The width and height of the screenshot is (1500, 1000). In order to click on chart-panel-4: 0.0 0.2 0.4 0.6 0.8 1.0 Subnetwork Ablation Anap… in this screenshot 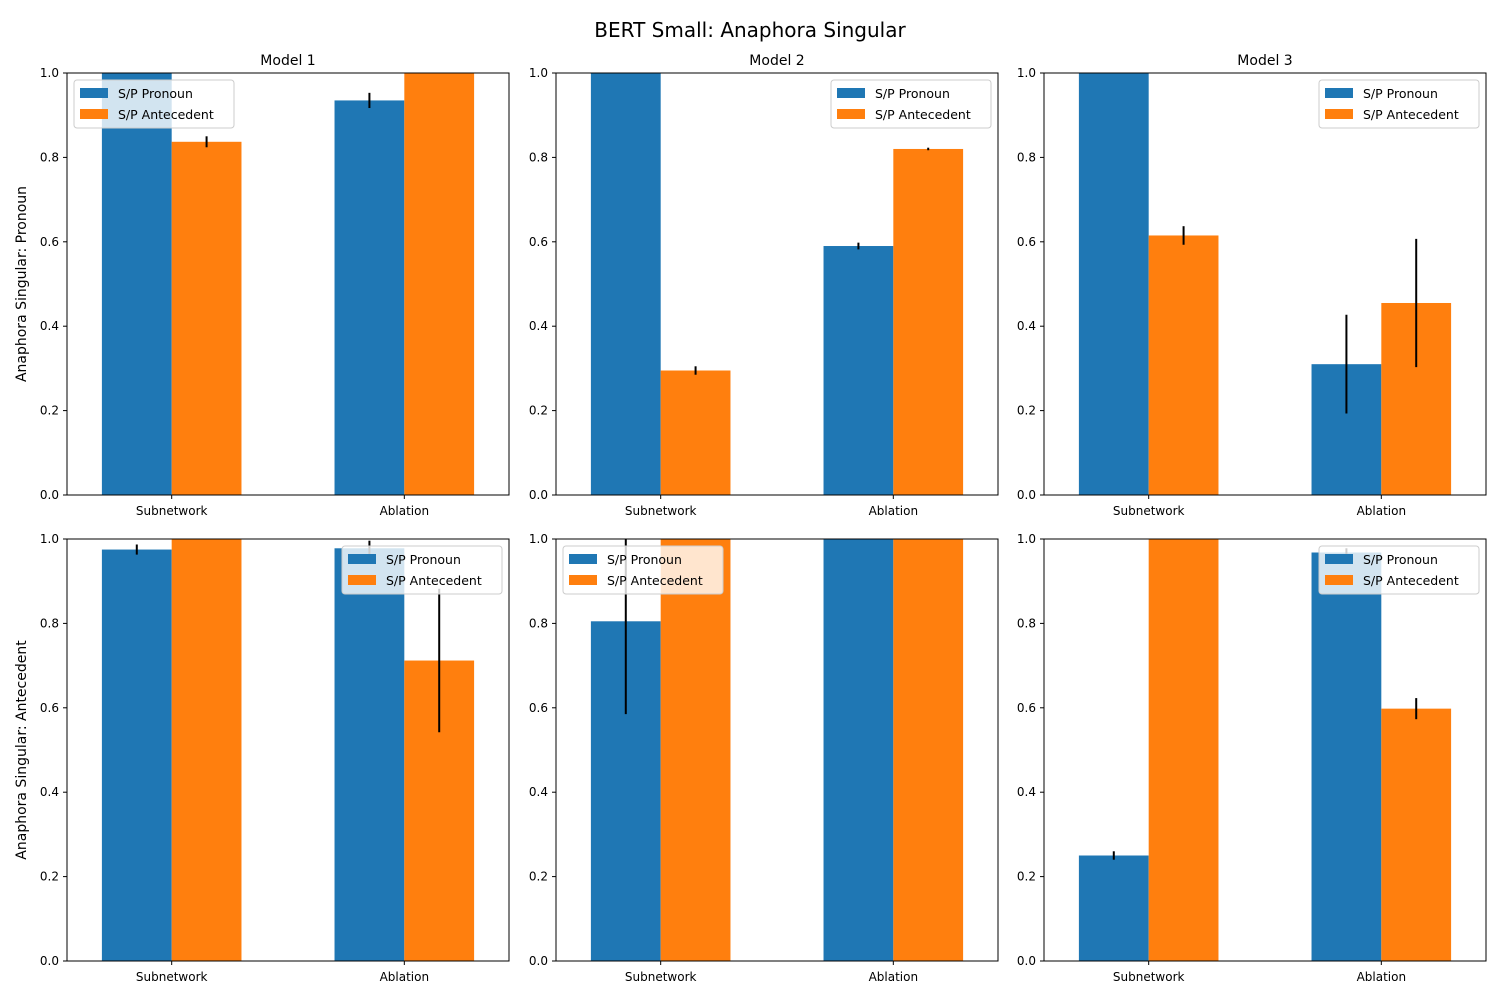, I will do `click(262, 758)`.